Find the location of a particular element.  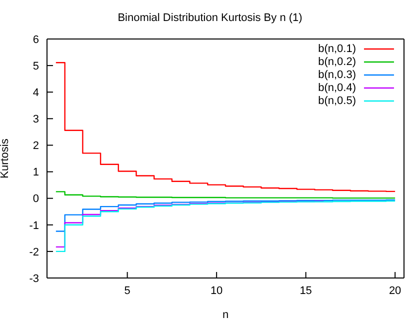

y-tick-label: 4 is located at coordinates (35, 93).